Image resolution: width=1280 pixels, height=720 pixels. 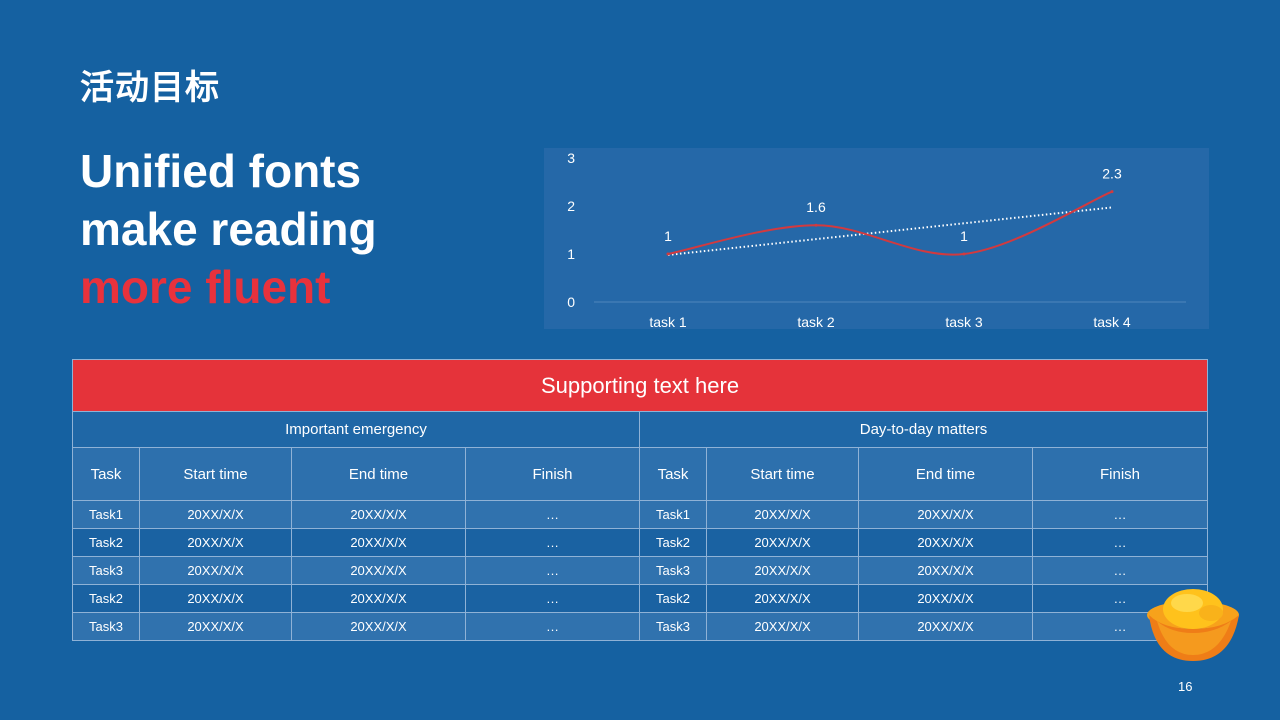 What do you see at coordinates (890, 231) in the screenshot?
I see `trendline` at bounding box center [890, 231].